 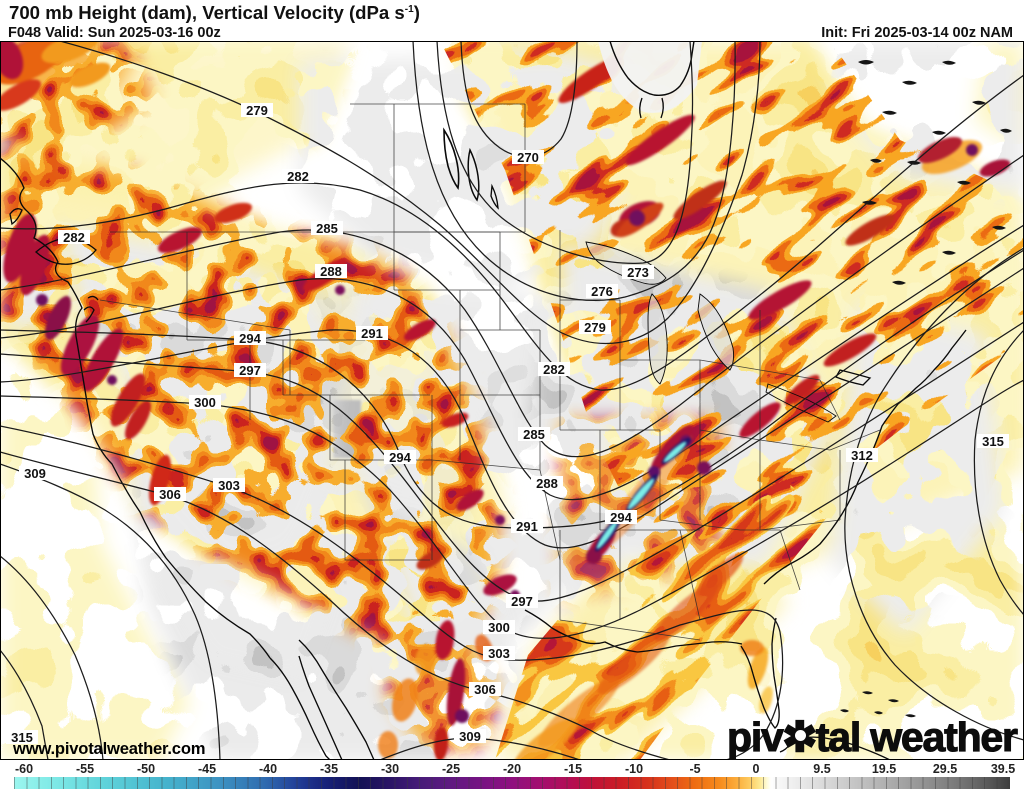 I want to click on svg-text: 270, so click(x=528, y=157).